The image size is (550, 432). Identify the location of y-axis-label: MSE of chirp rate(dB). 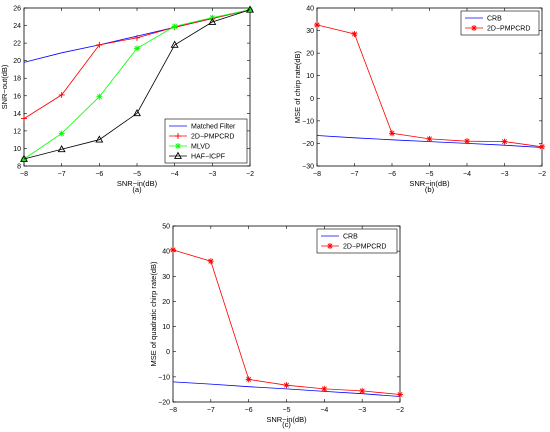
(297, 86).